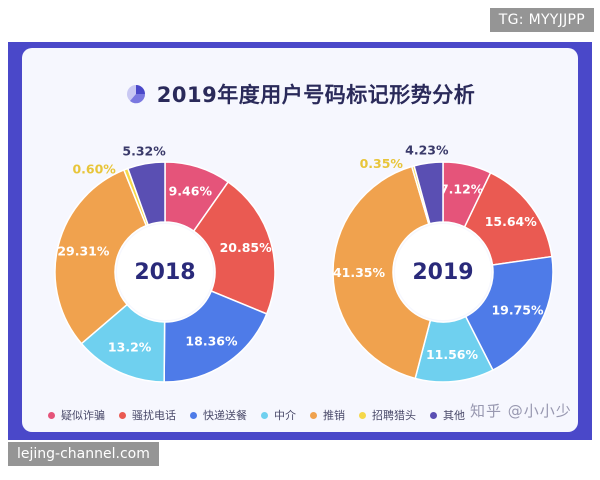  I want to click on slice-label-2019-0: 7.12%, so click(462, 189).